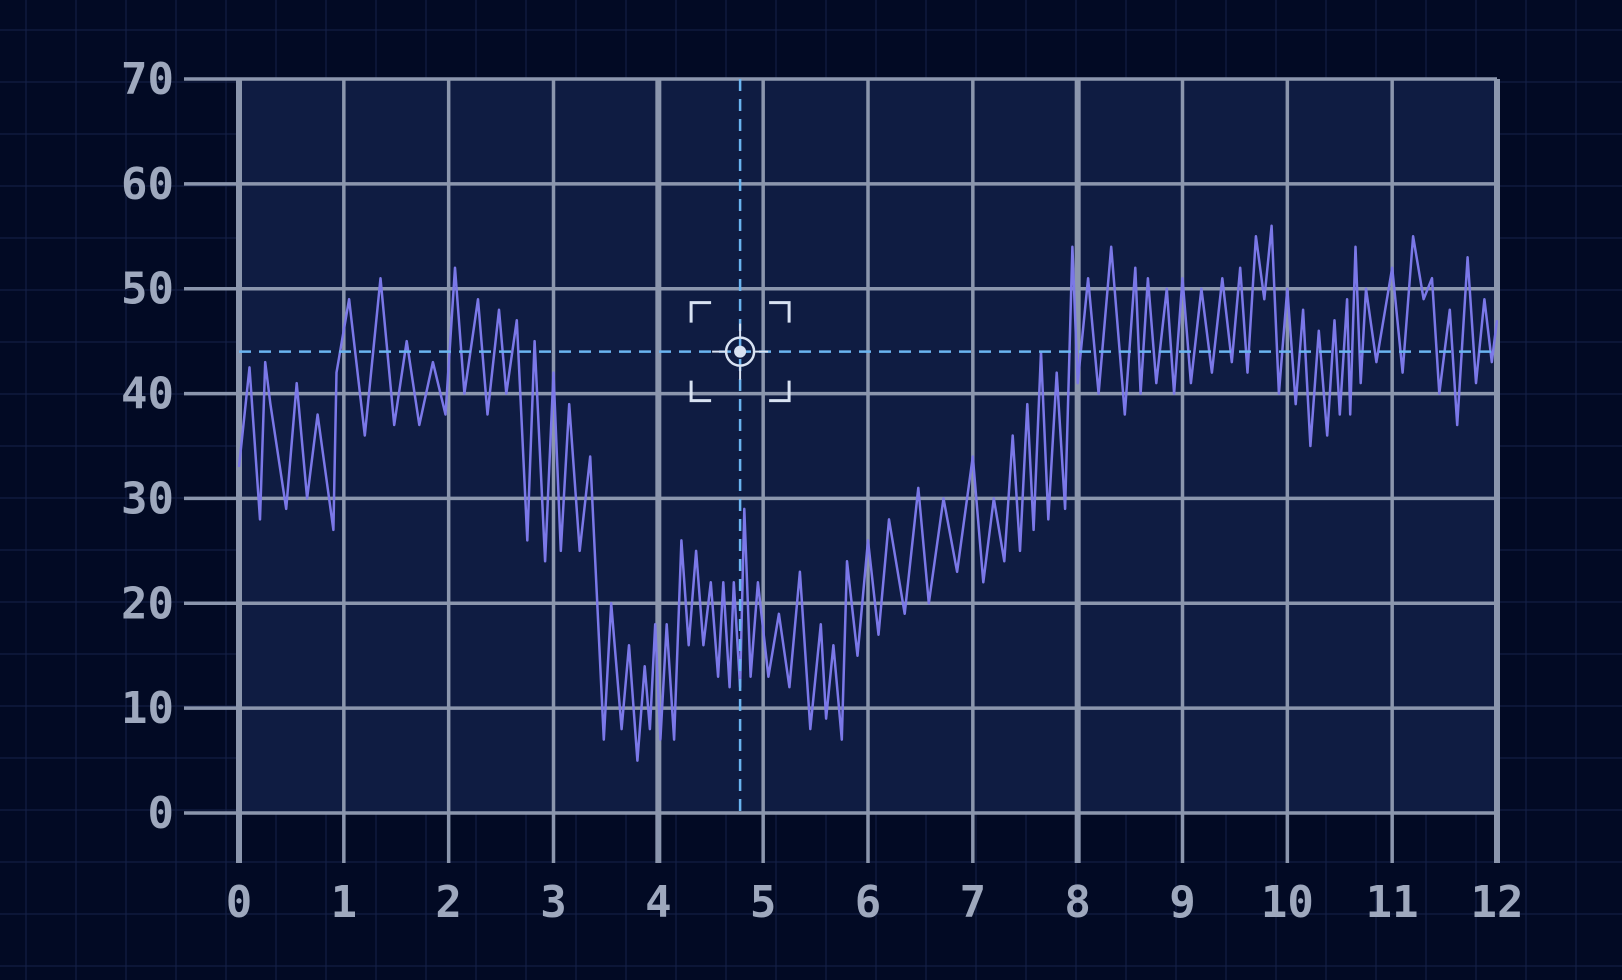 The height and width of the screenshot is (980, 1622). Describe the element at coordinates (147, 394) in the screenshot. I see `y-tick-label: 40` at that location.